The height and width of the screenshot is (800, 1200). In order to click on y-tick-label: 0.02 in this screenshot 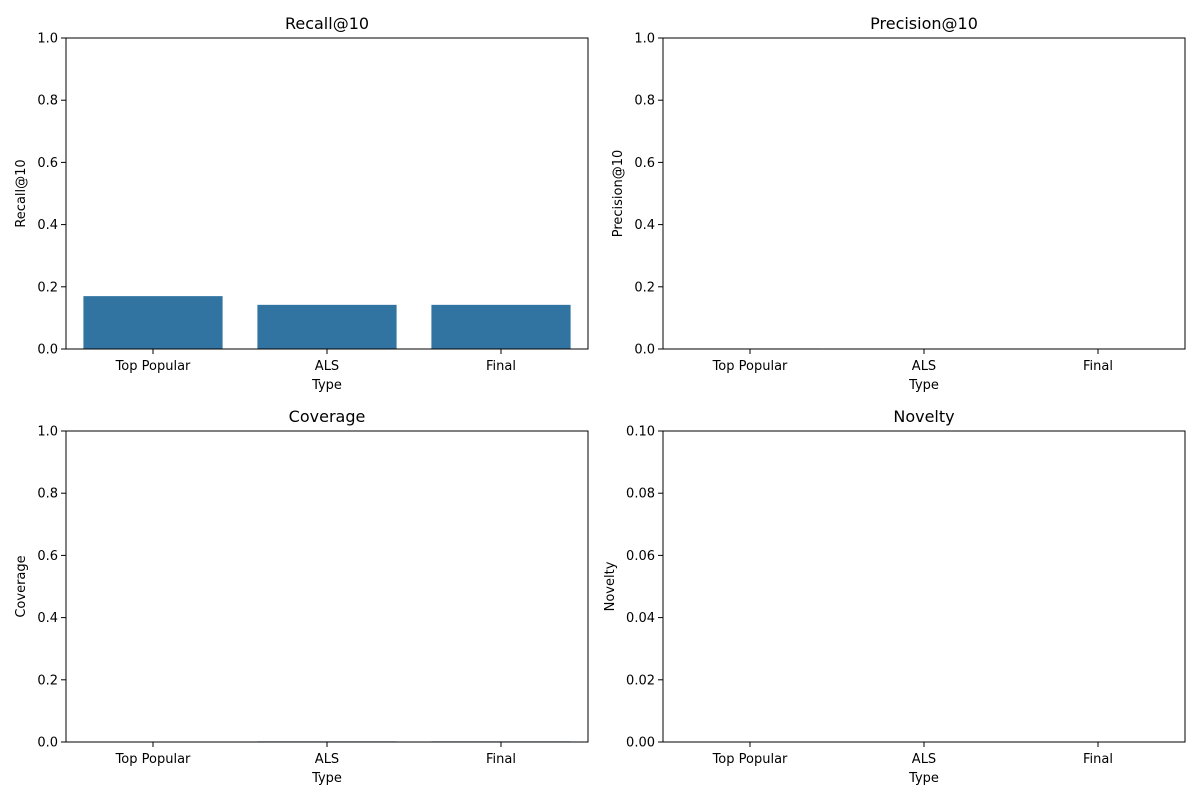, I will do `click(640, 680)`.